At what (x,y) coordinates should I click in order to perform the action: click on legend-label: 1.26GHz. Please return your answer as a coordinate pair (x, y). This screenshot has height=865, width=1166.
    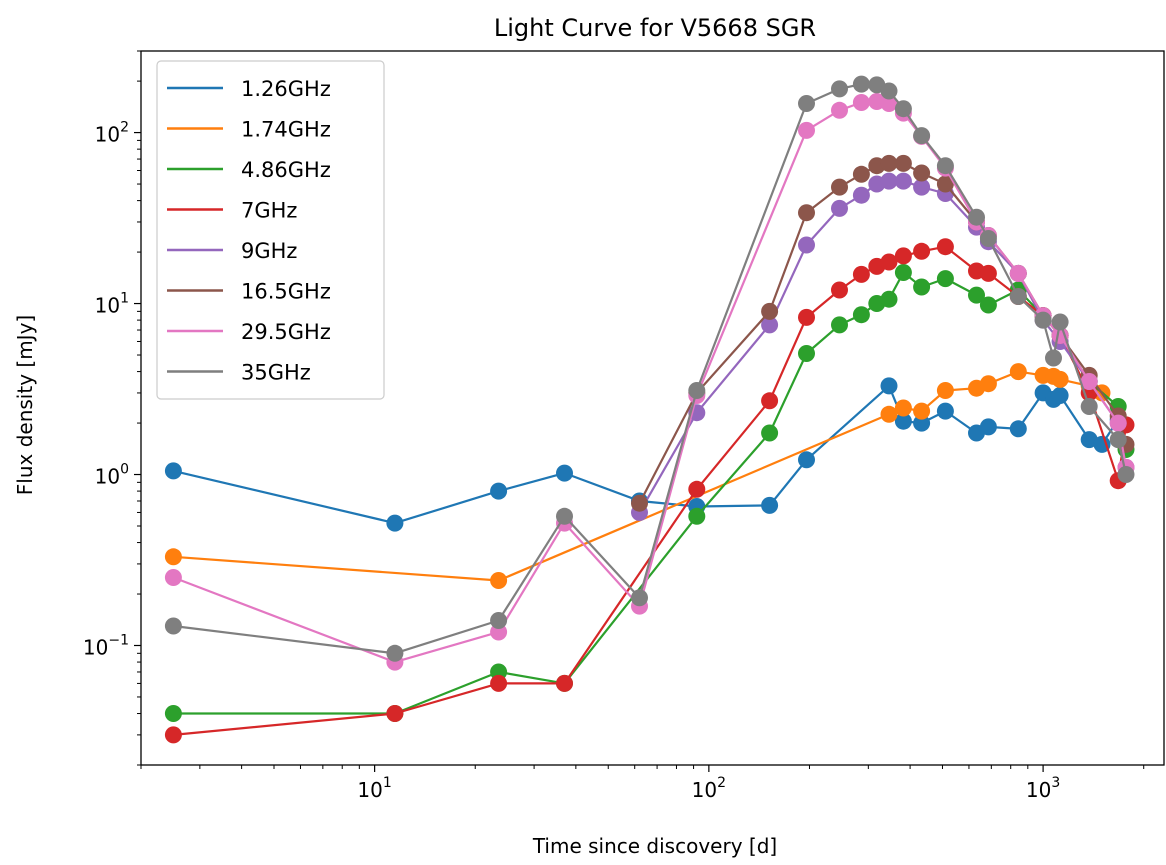
    Looking at the image, I should click on (286, 89).